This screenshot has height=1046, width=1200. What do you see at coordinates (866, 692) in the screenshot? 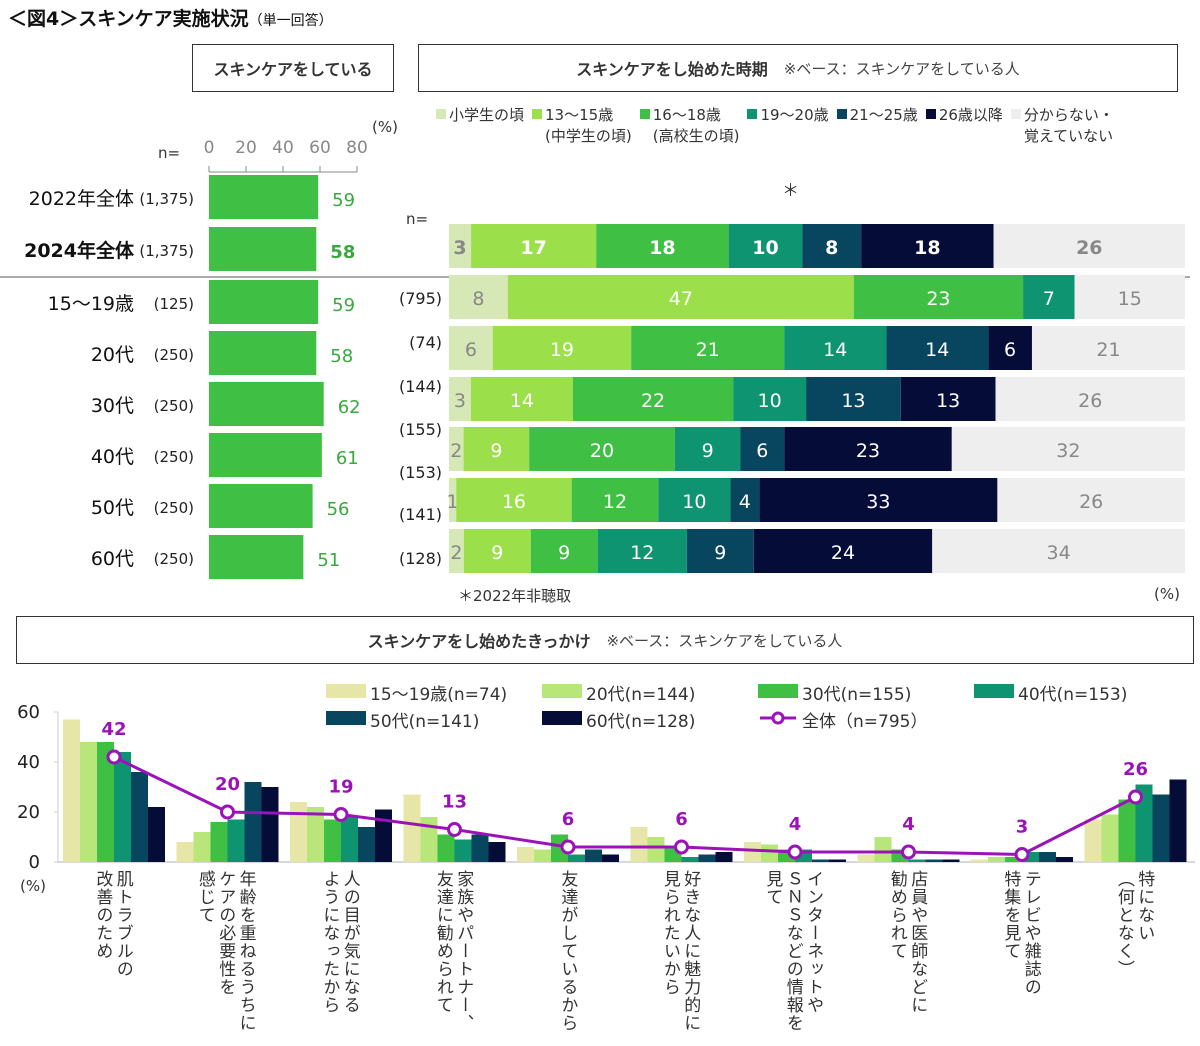
I see `trigger-legend-item: 30代(n=155)` at bounding box center [866, 692].